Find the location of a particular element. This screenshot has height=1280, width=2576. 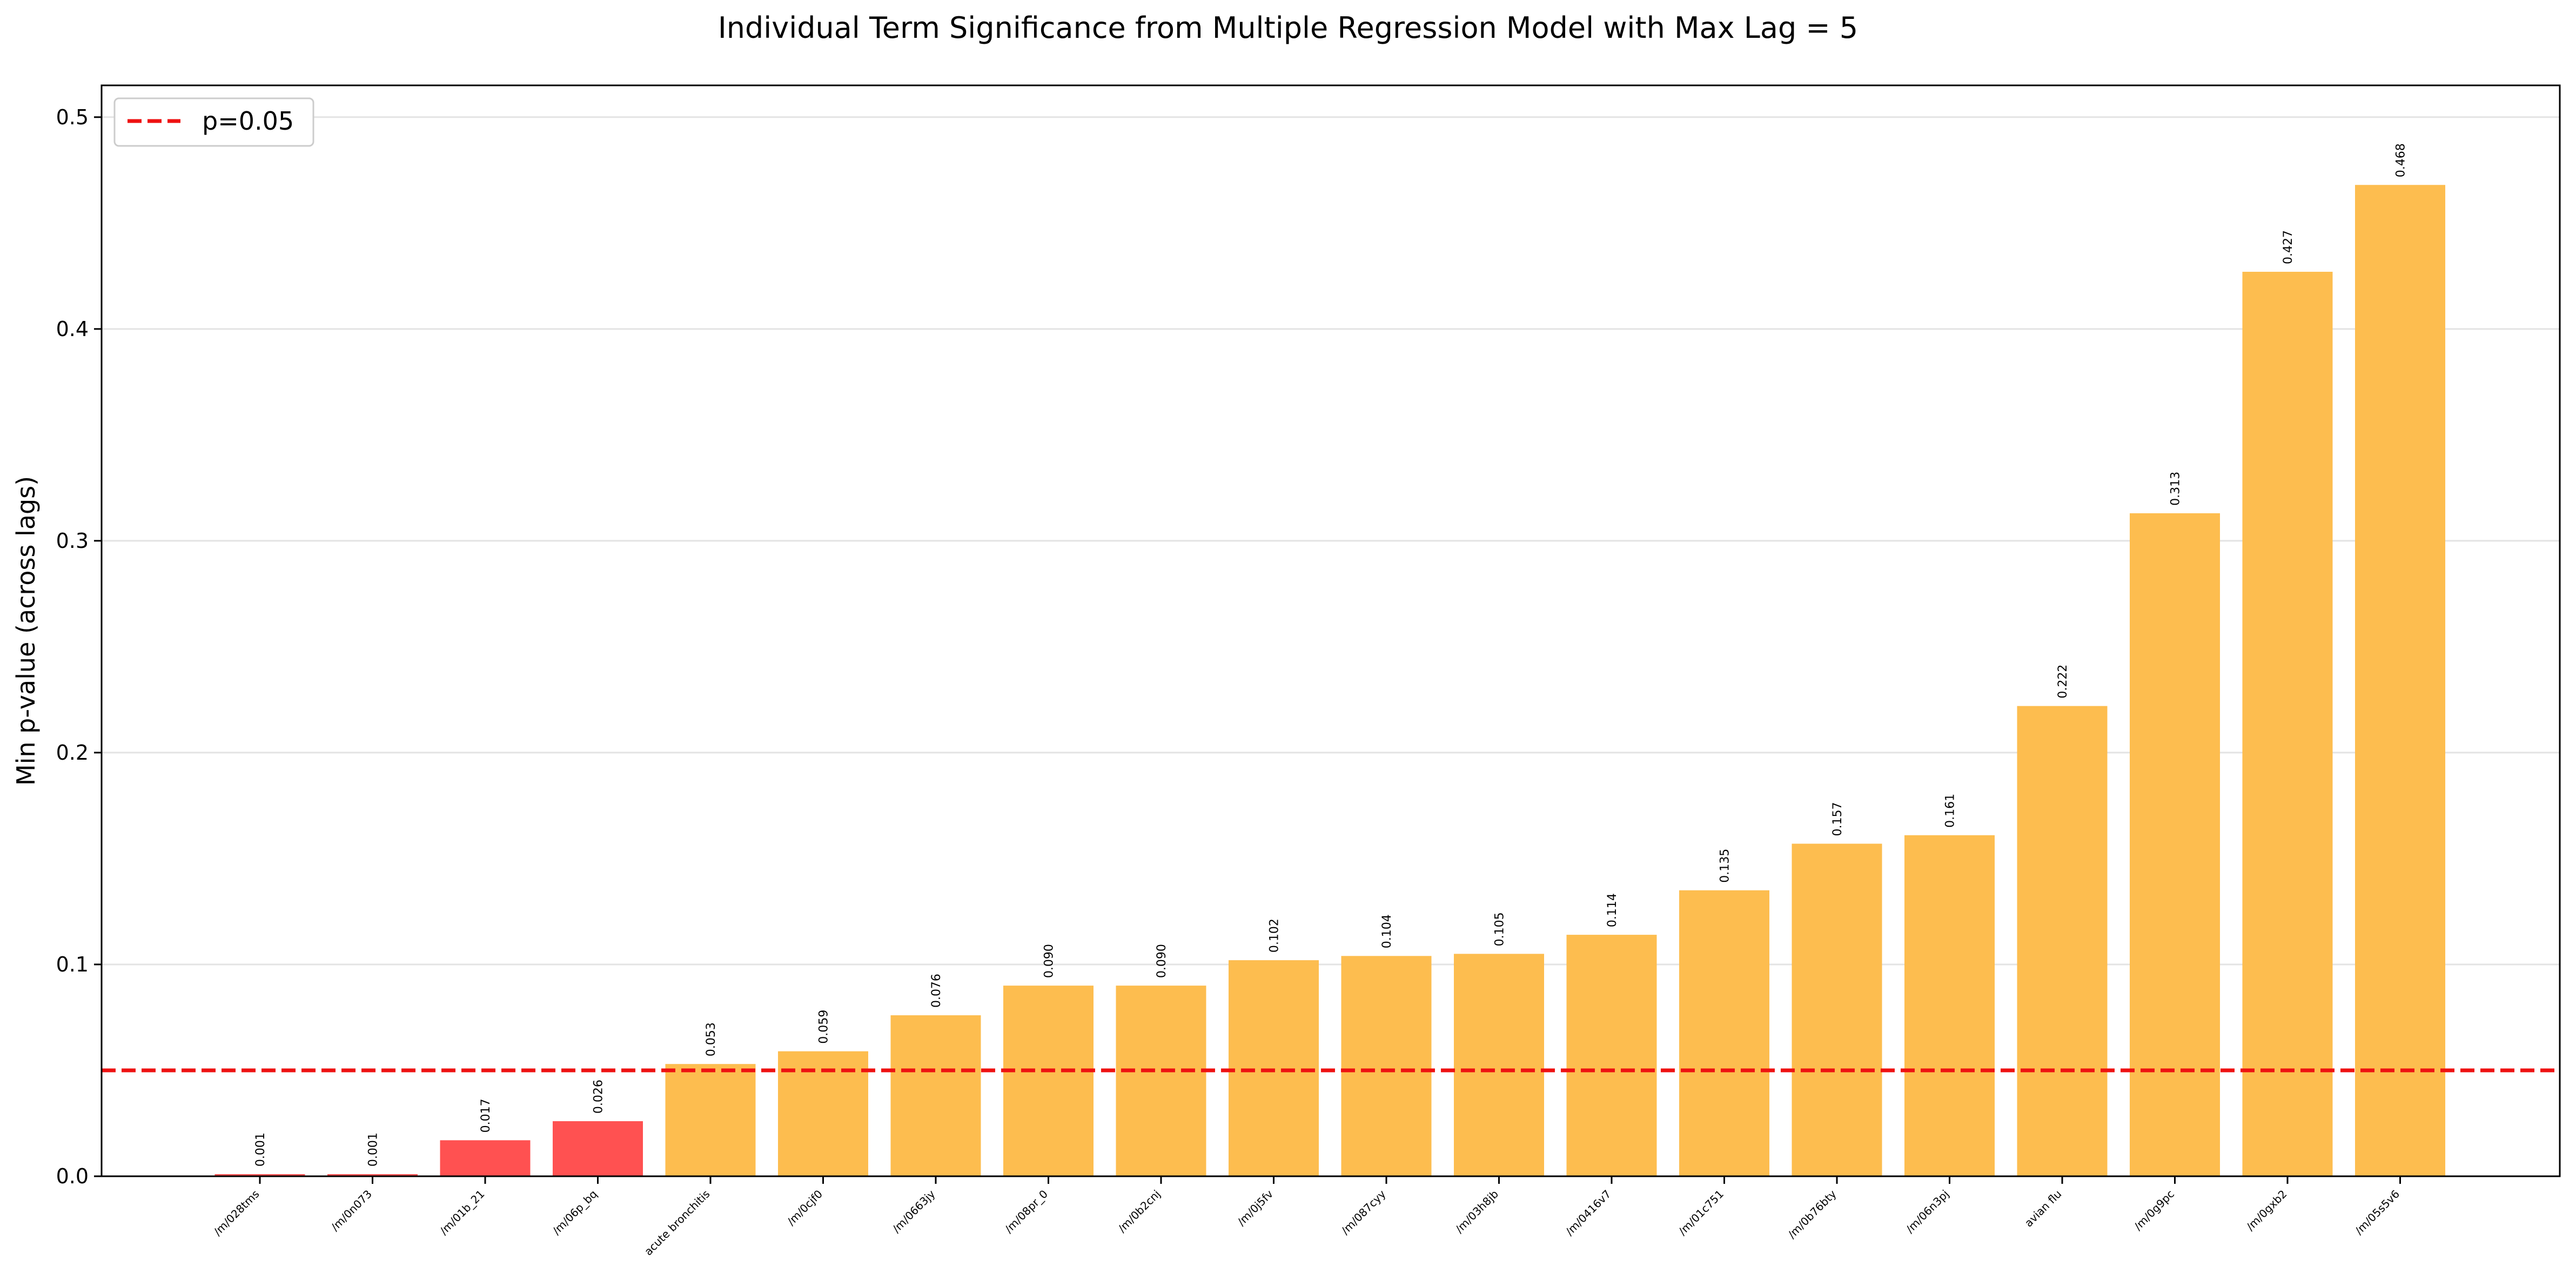

bar-value-label: 0.017 is located at coordinates (486, 1115).